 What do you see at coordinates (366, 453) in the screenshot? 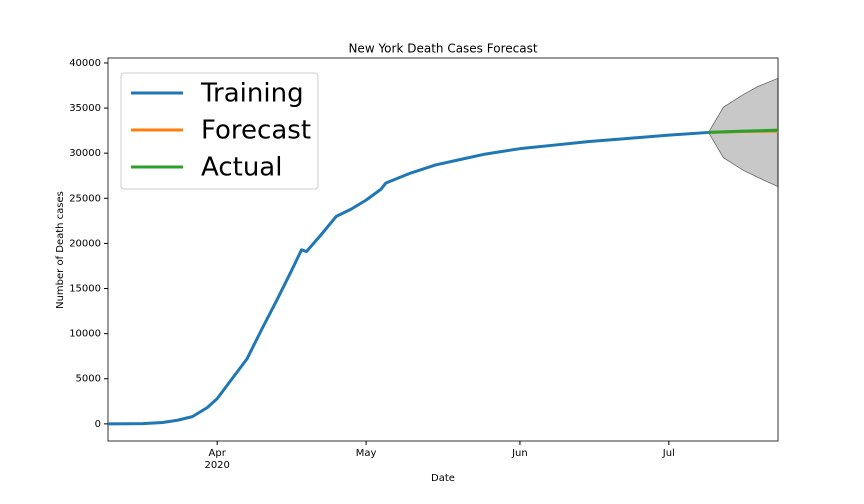
I see `x-tick-label: May` at bounding box center [366, 453].